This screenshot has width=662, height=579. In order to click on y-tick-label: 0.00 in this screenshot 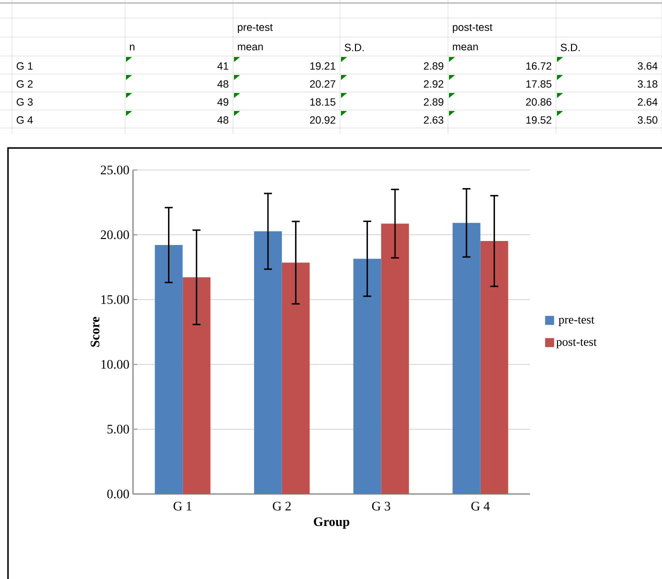, I will do `click(118, 494)`.